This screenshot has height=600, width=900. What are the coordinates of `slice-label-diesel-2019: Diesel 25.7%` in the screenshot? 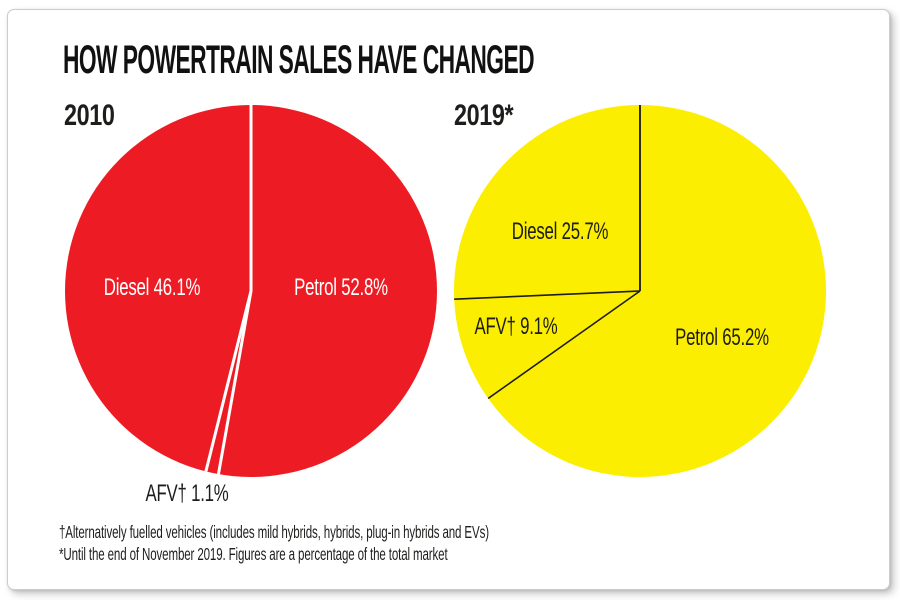 It's located at (560, 231).